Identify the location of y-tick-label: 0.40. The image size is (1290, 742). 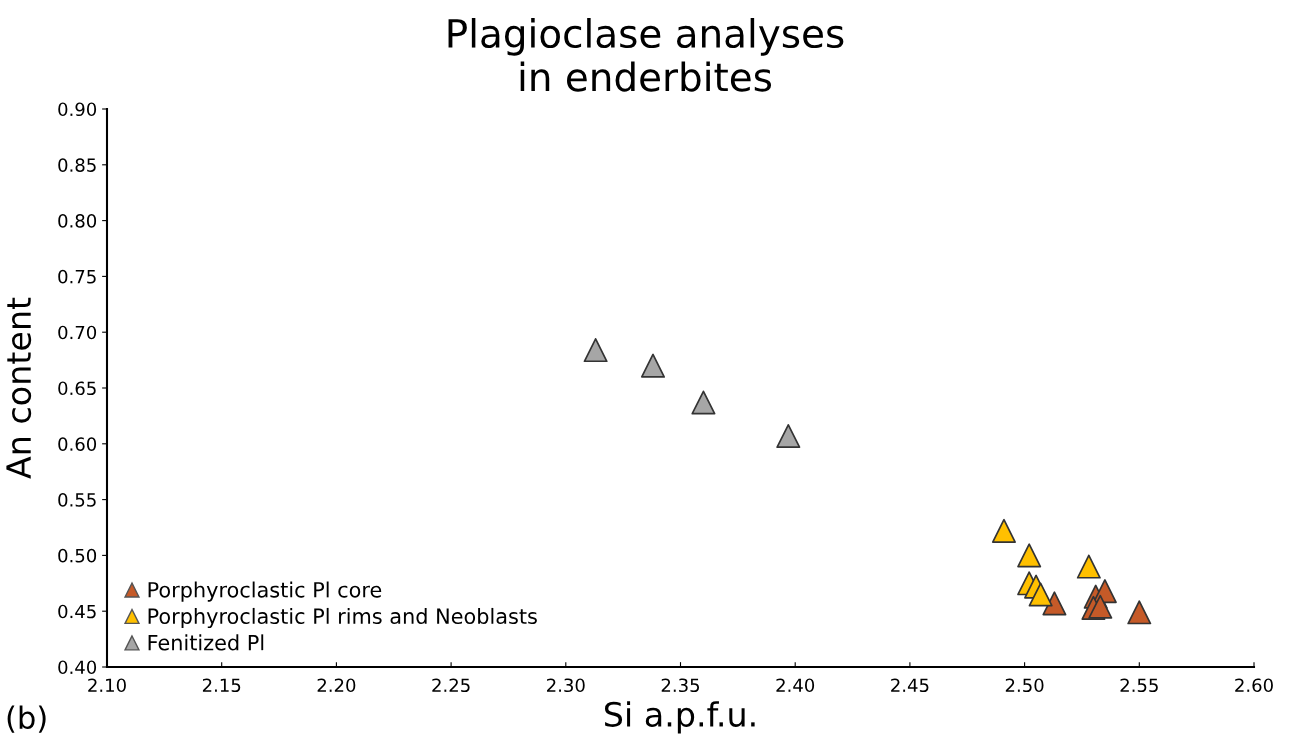
(77, 667).